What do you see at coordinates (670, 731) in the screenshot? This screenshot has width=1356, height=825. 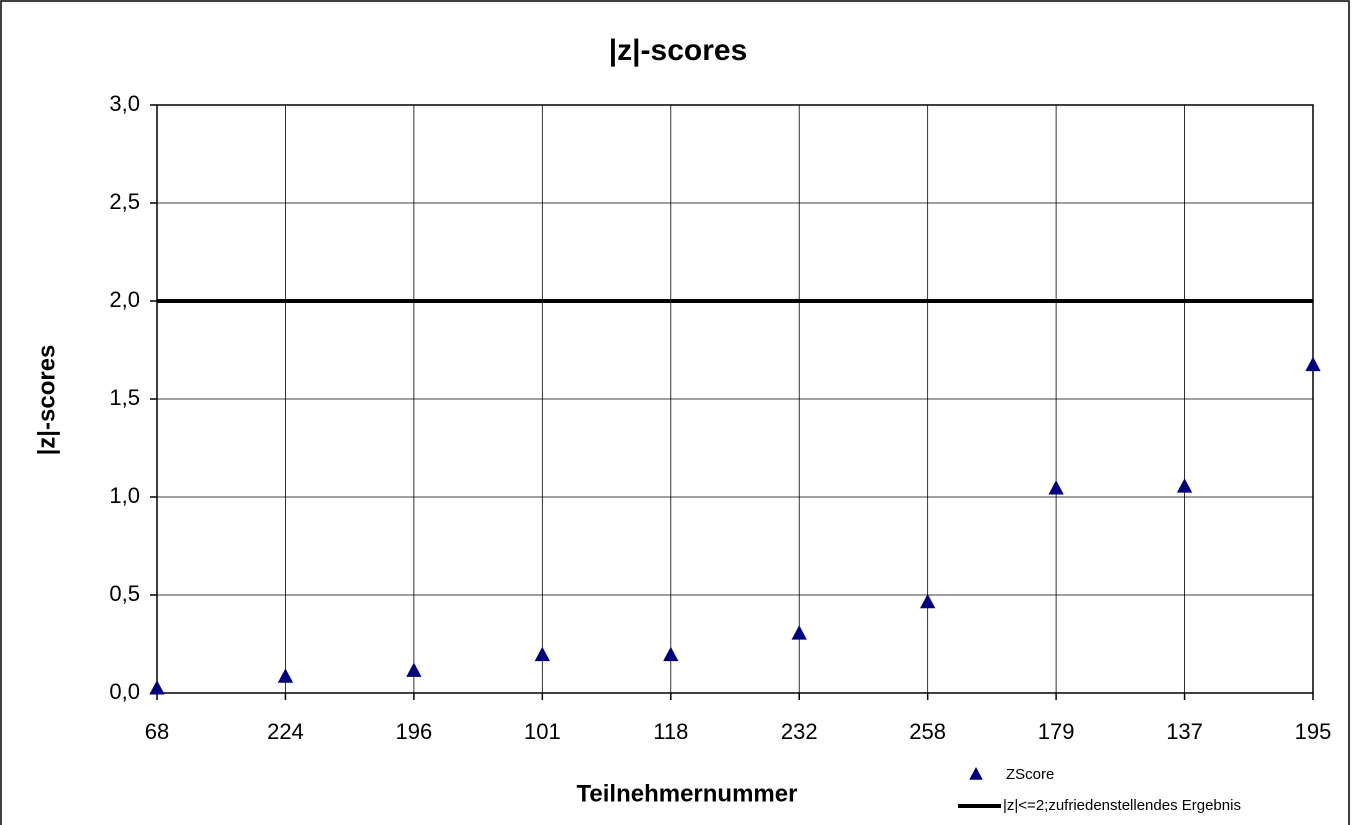 I see `x-tick-label: 118` at bounding box center [670, 731].